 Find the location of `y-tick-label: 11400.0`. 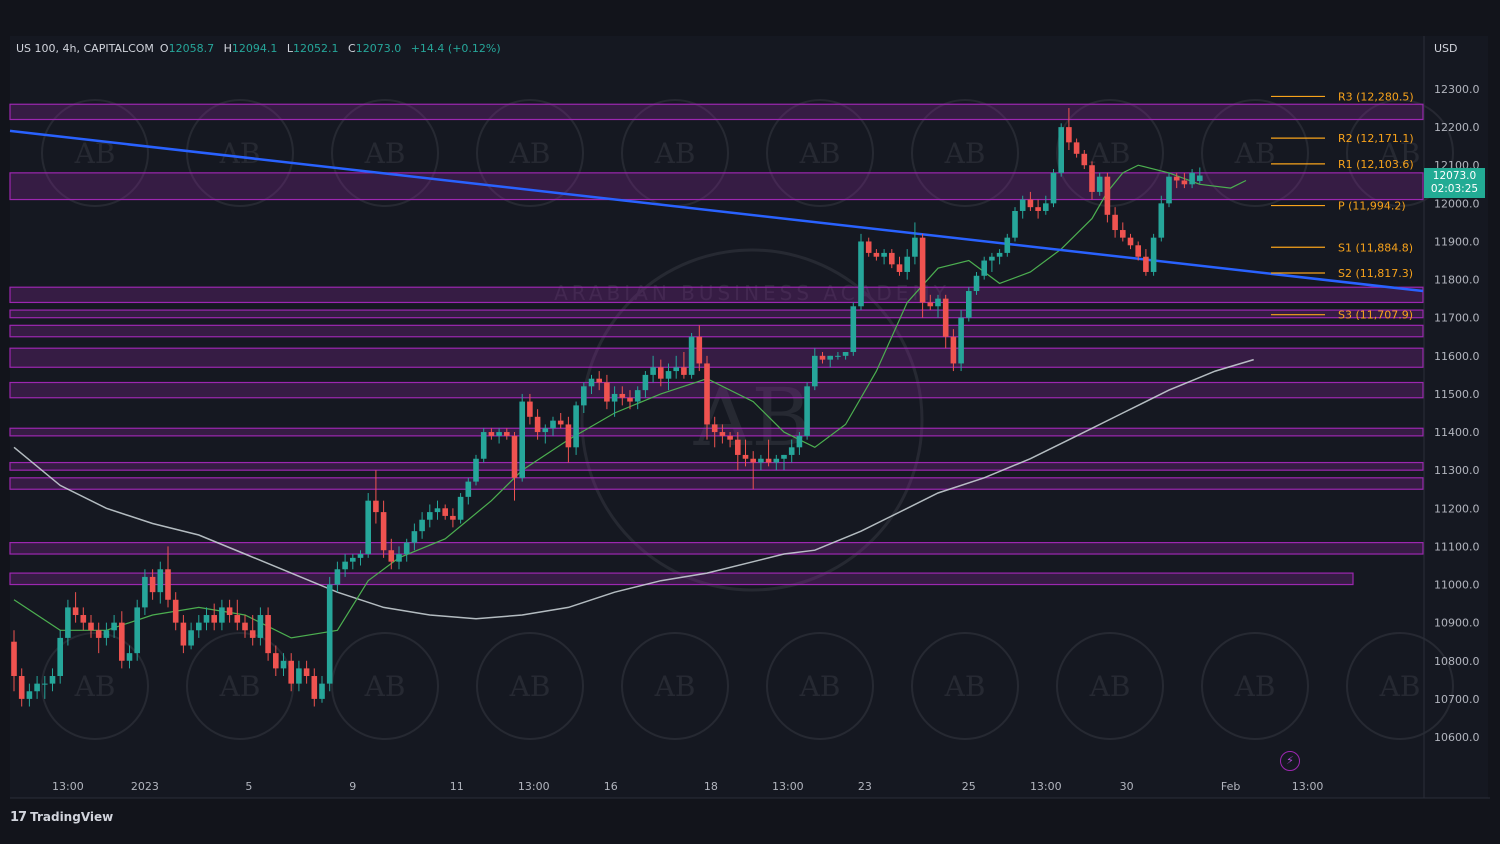

y-tick-label: 11400.0 is located at coordinates (1457, 432).